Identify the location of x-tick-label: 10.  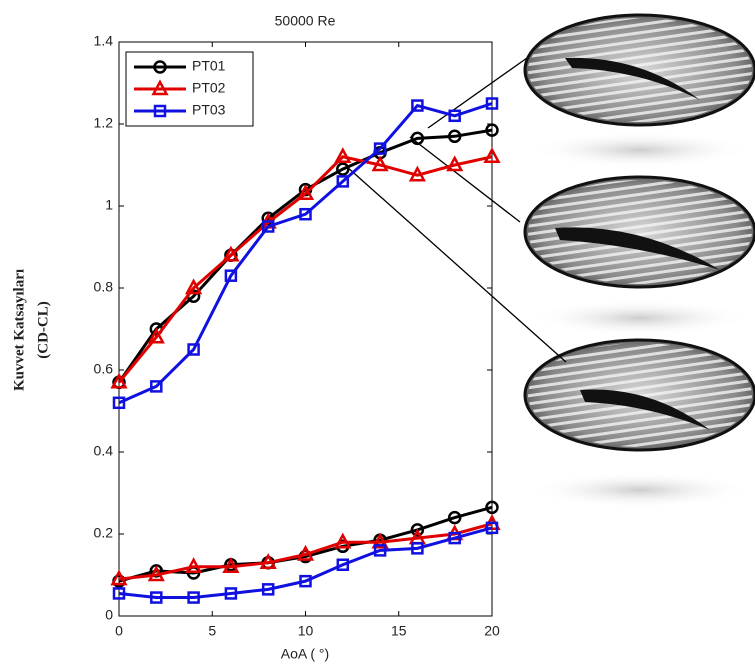
(306, 631).